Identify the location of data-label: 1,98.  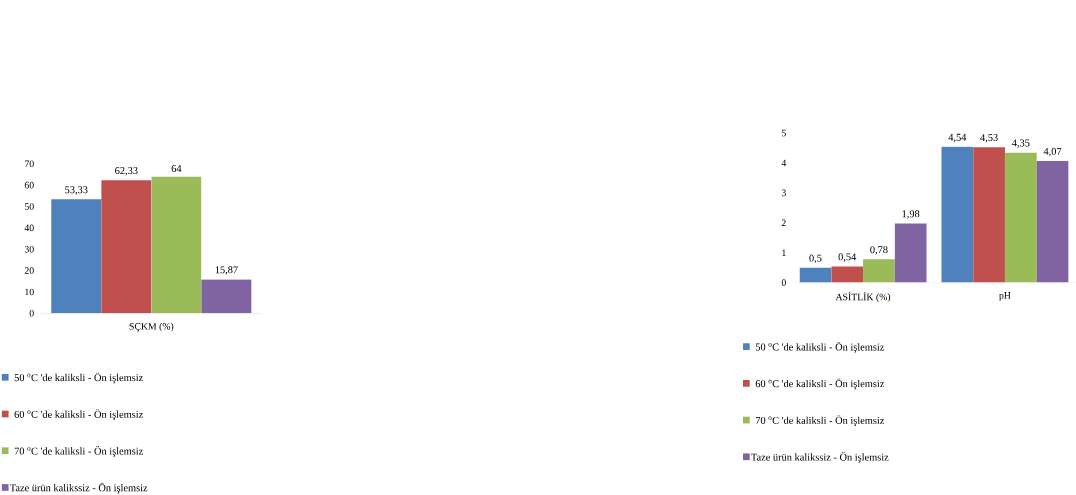
(911, 214).